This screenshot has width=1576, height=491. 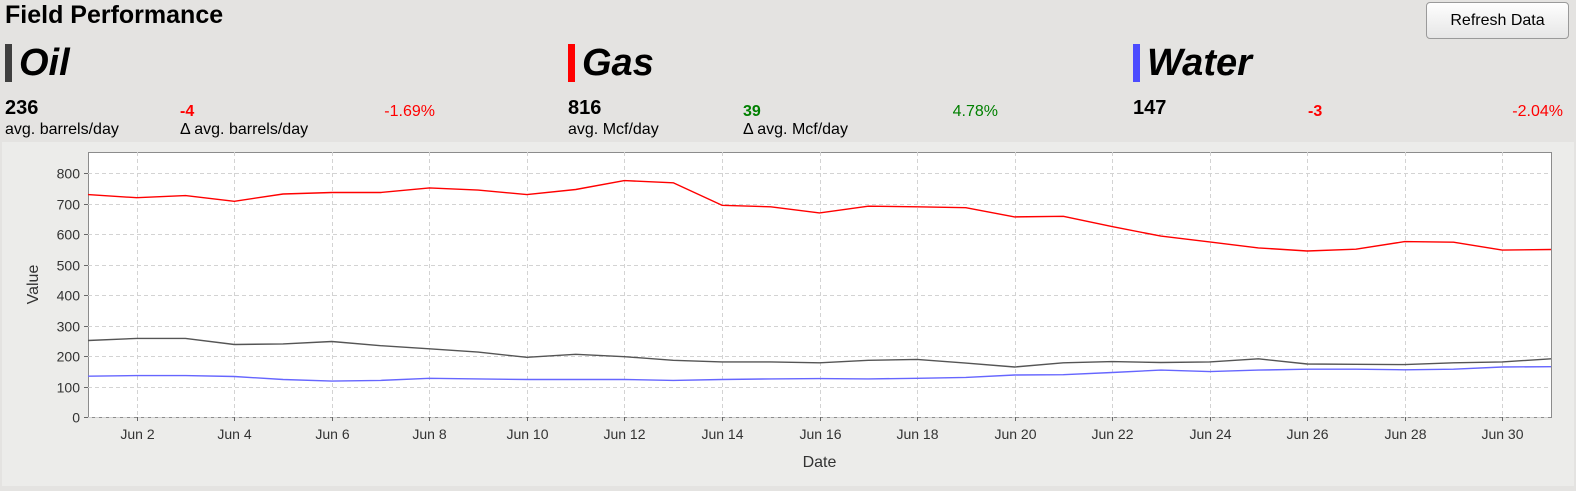 What do you see at coordinates (585, 108) in the screenshot?
I see `metric-avg-value: 816` at bounding box center [585, 108].